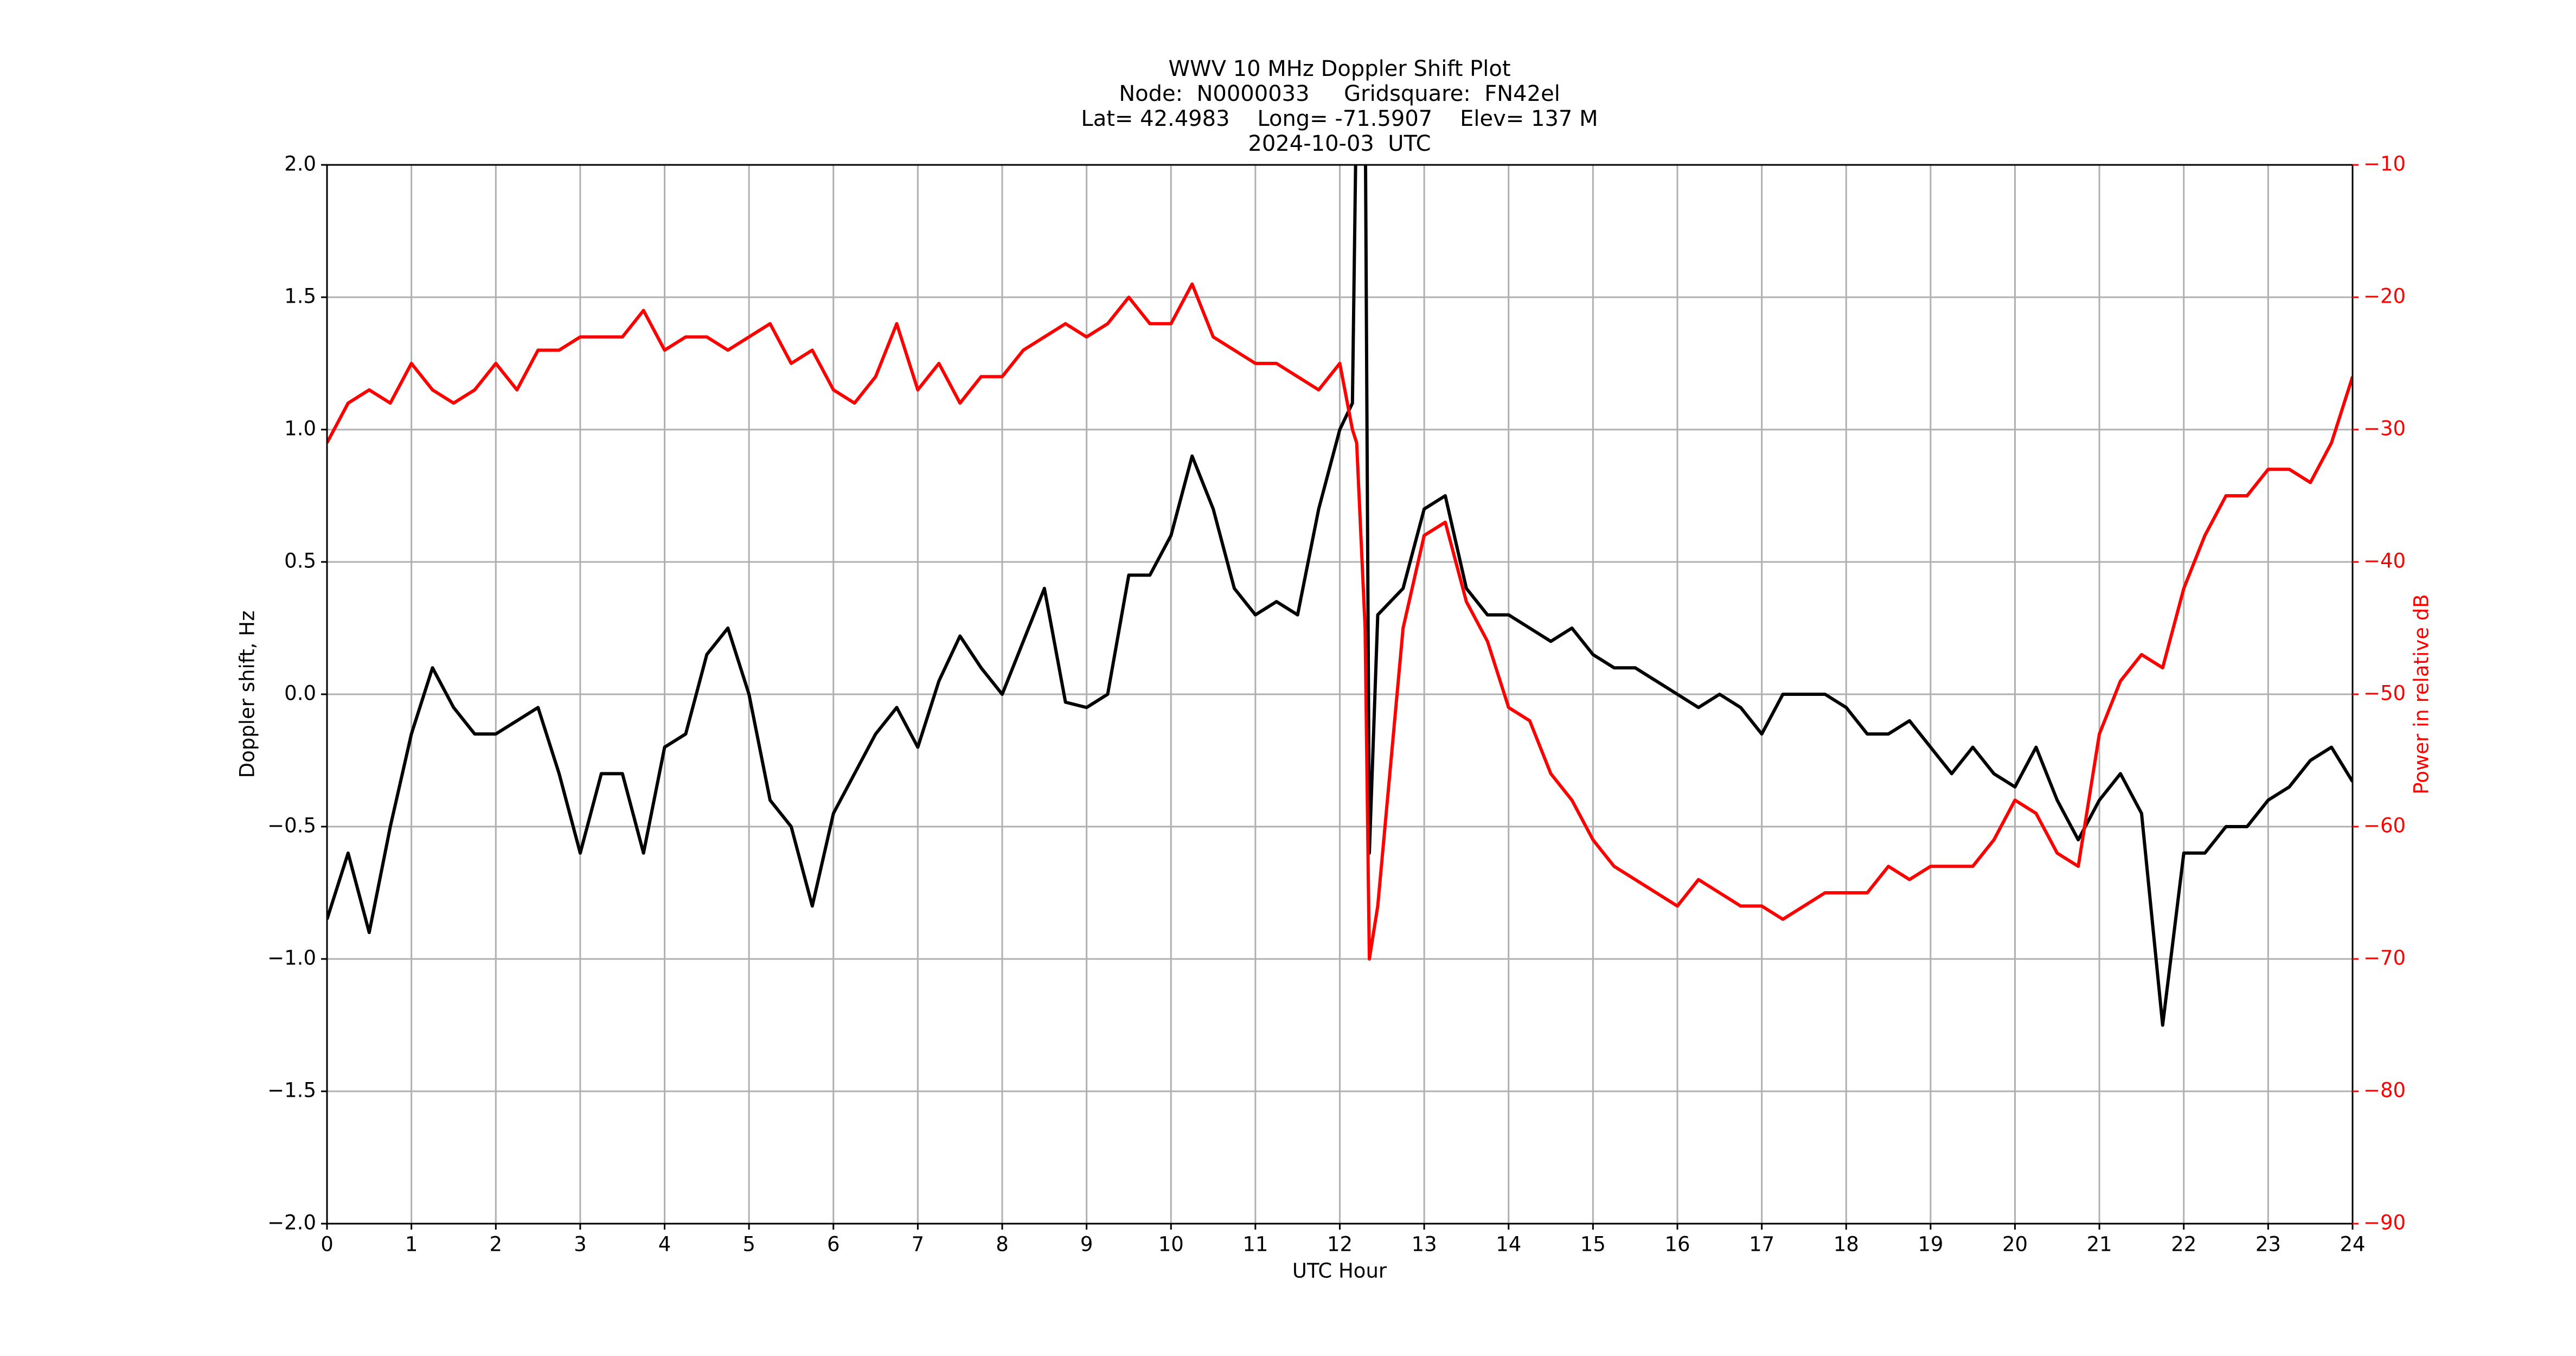  What do you see at coordinates (2384, 825) in the screenshot?
I see `y2-tick-label: −60` at bounding box center [2384, 825].